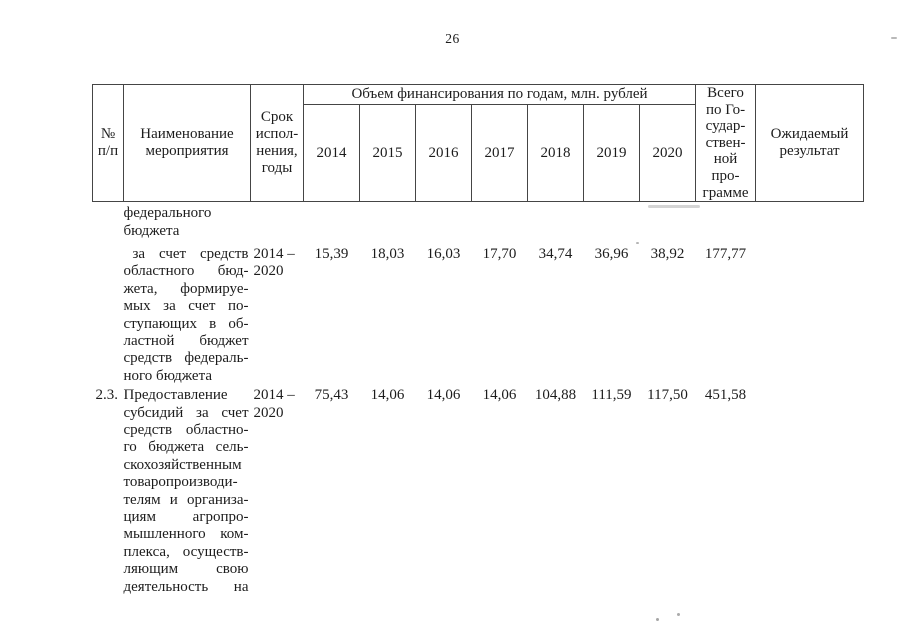 The image size is (905, 640). Describe the element at coordinates (667, 395) in the screenshot. I see `value-cell: 117,50` at that location.